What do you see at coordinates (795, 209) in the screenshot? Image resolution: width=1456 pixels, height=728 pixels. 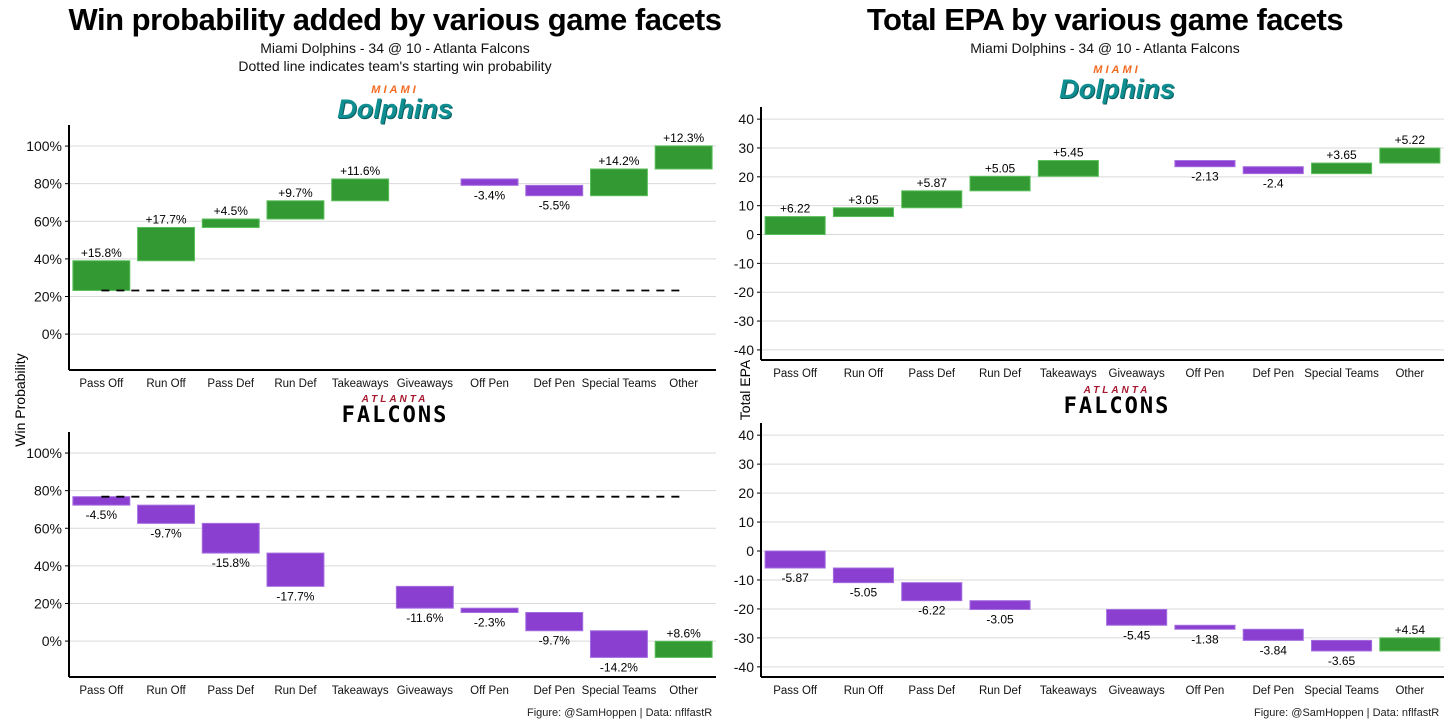 I see `value-label: +6.22` at bounding box center [795, 209].